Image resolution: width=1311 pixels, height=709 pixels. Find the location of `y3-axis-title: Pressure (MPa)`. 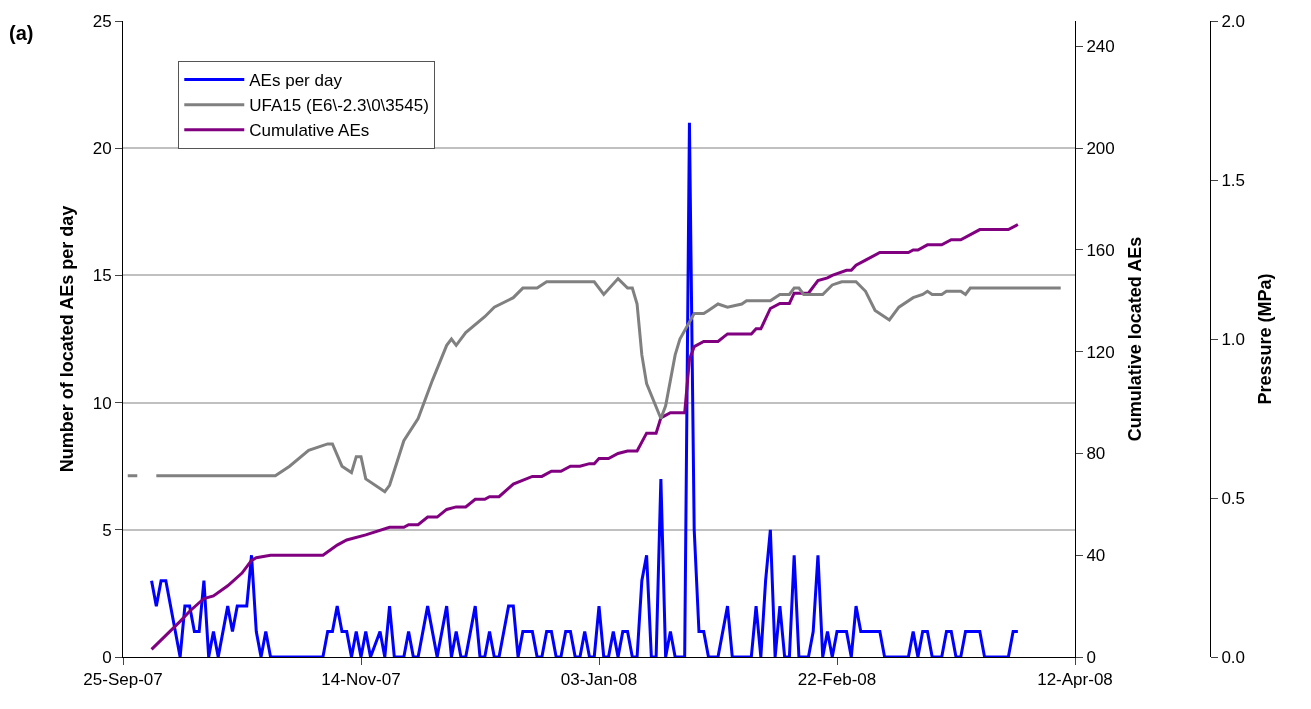

y3-axis-title: Pressure (MPa) is located at coordinates (1265, 339).